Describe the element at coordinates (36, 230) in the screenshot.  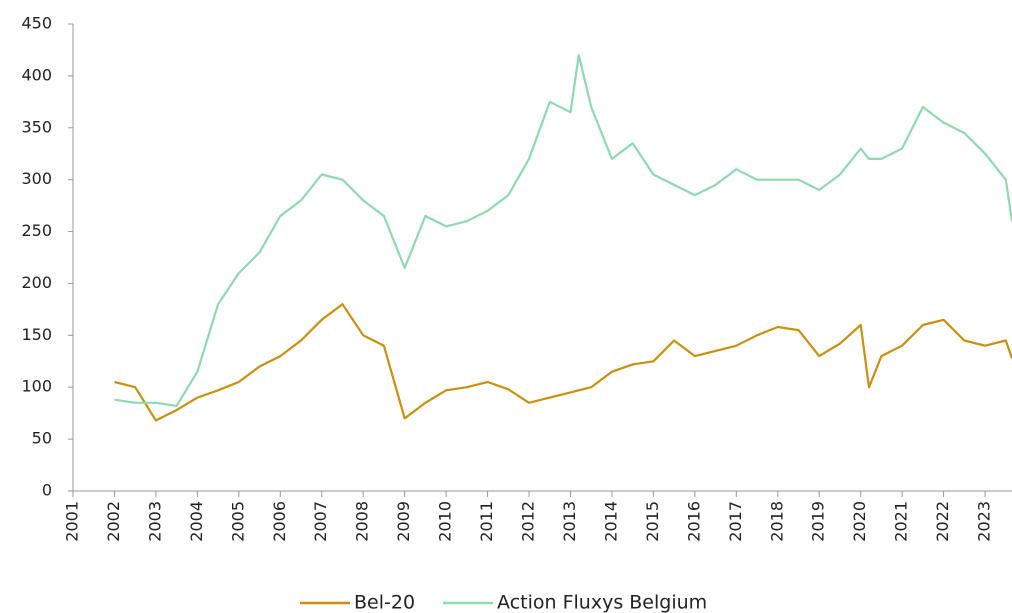
I see `y-tick-label: 250` at that location.